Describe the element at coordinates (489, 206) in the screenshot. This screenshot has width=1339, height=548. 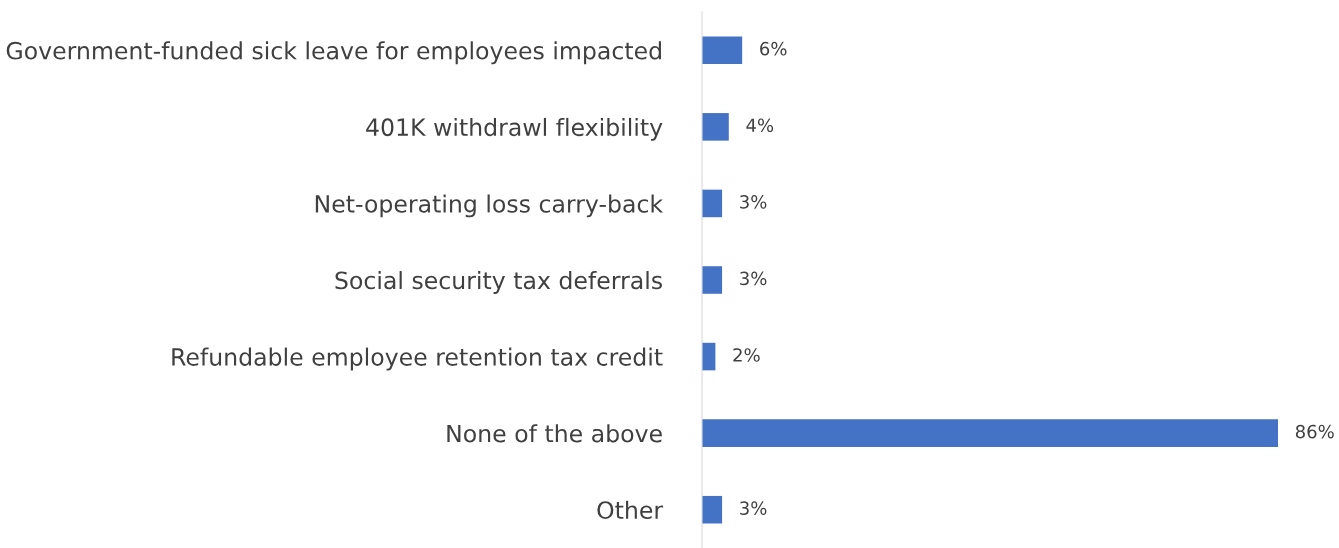
I see `y-tick-label: Net-operating loss carry-back` at that location.